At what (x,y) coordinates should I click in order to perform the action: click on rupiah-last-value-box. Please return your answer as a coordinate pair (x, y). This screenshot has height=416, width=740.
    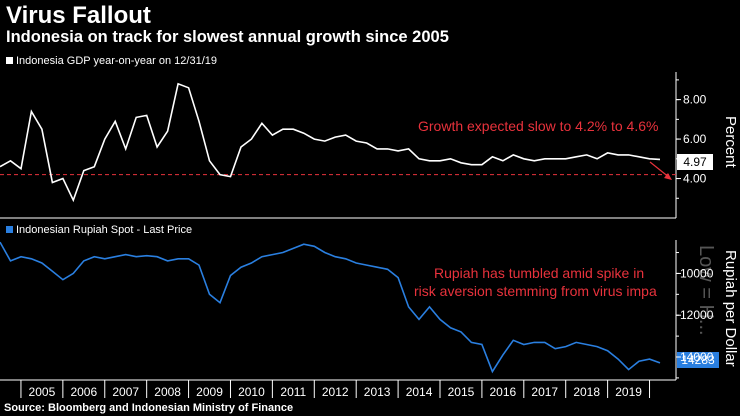
    Looking at the image, I should click on (698, 360).